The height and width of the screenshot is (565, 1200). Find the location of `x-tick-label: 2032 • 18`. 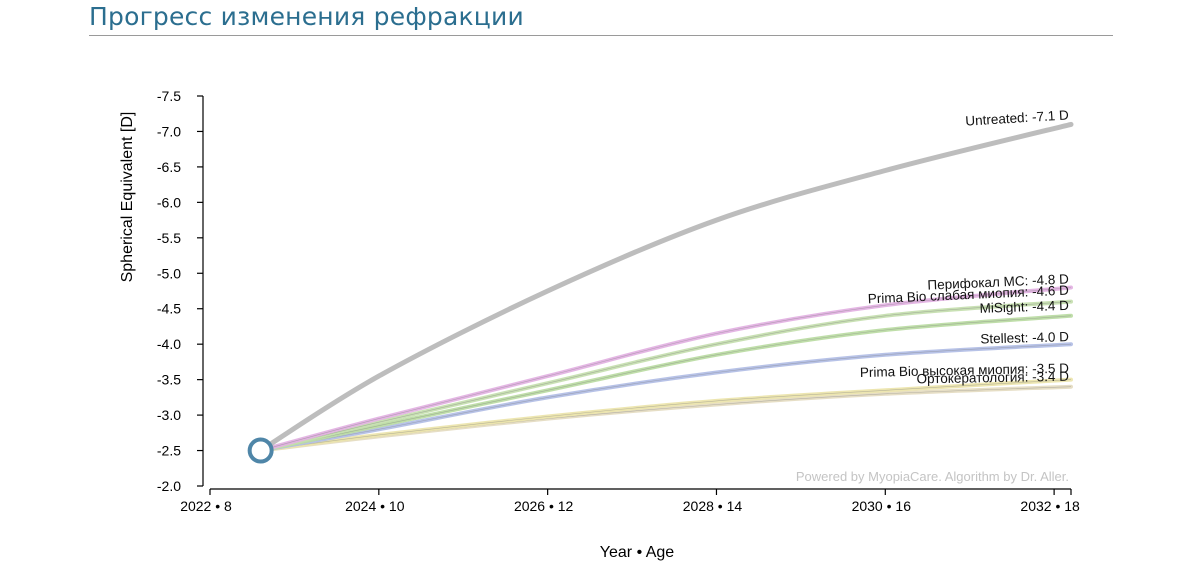

x-tick-label: 2032 • 18 is located at coordinates (1050, 506).